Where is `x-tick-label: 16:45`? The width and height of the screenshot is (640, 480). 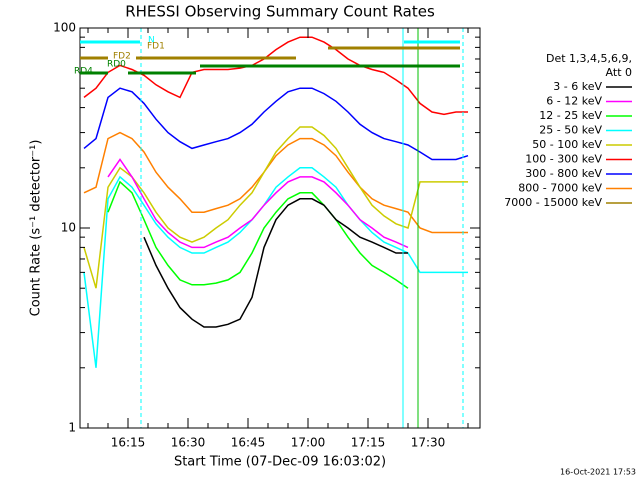
x-tick-label: 16:45 is located at coordinates (248, 443).